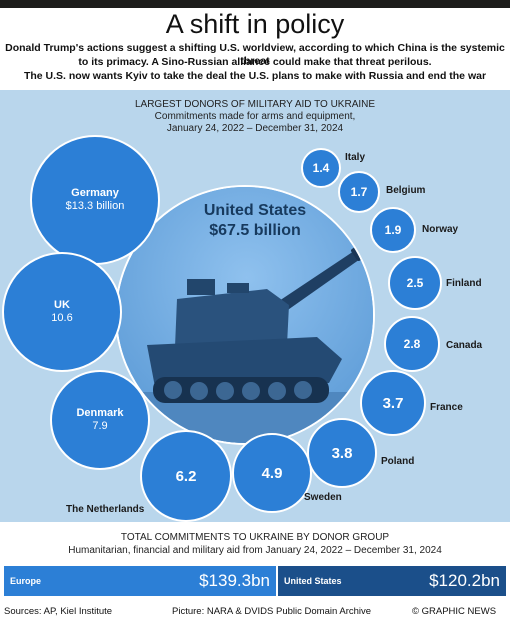  What do you see at coordinates (95, 193) in the screenshot?
I see `germany-name: Germany` at bounding box center [95, 193].